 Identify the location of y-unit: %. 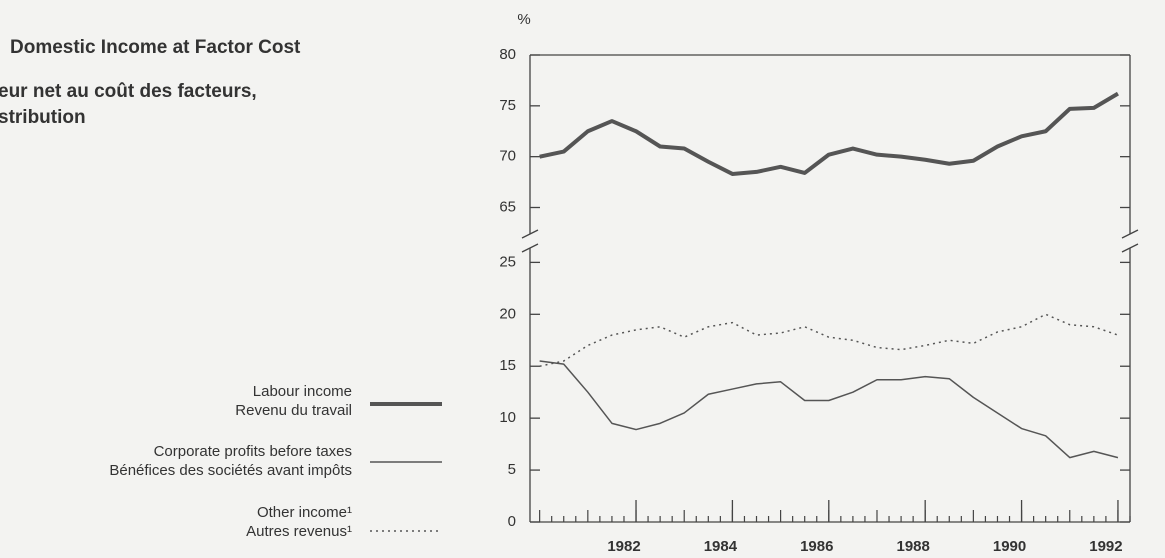
(523, 19).